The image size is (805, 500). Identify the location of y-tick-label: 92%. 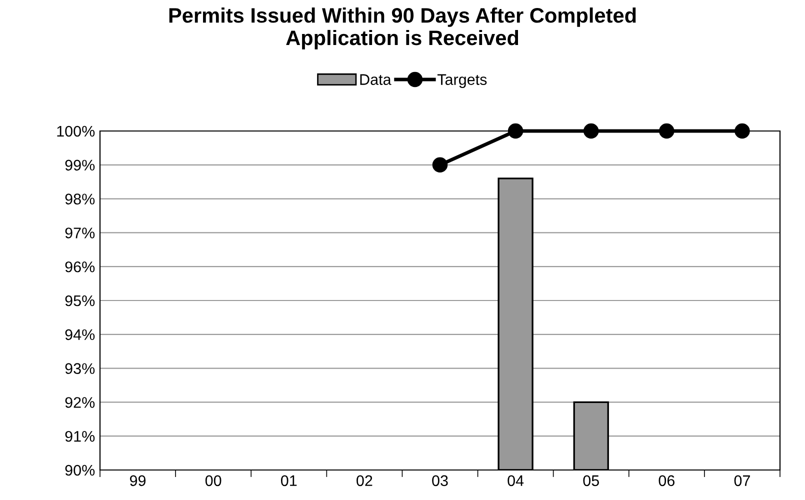
(80, 402).